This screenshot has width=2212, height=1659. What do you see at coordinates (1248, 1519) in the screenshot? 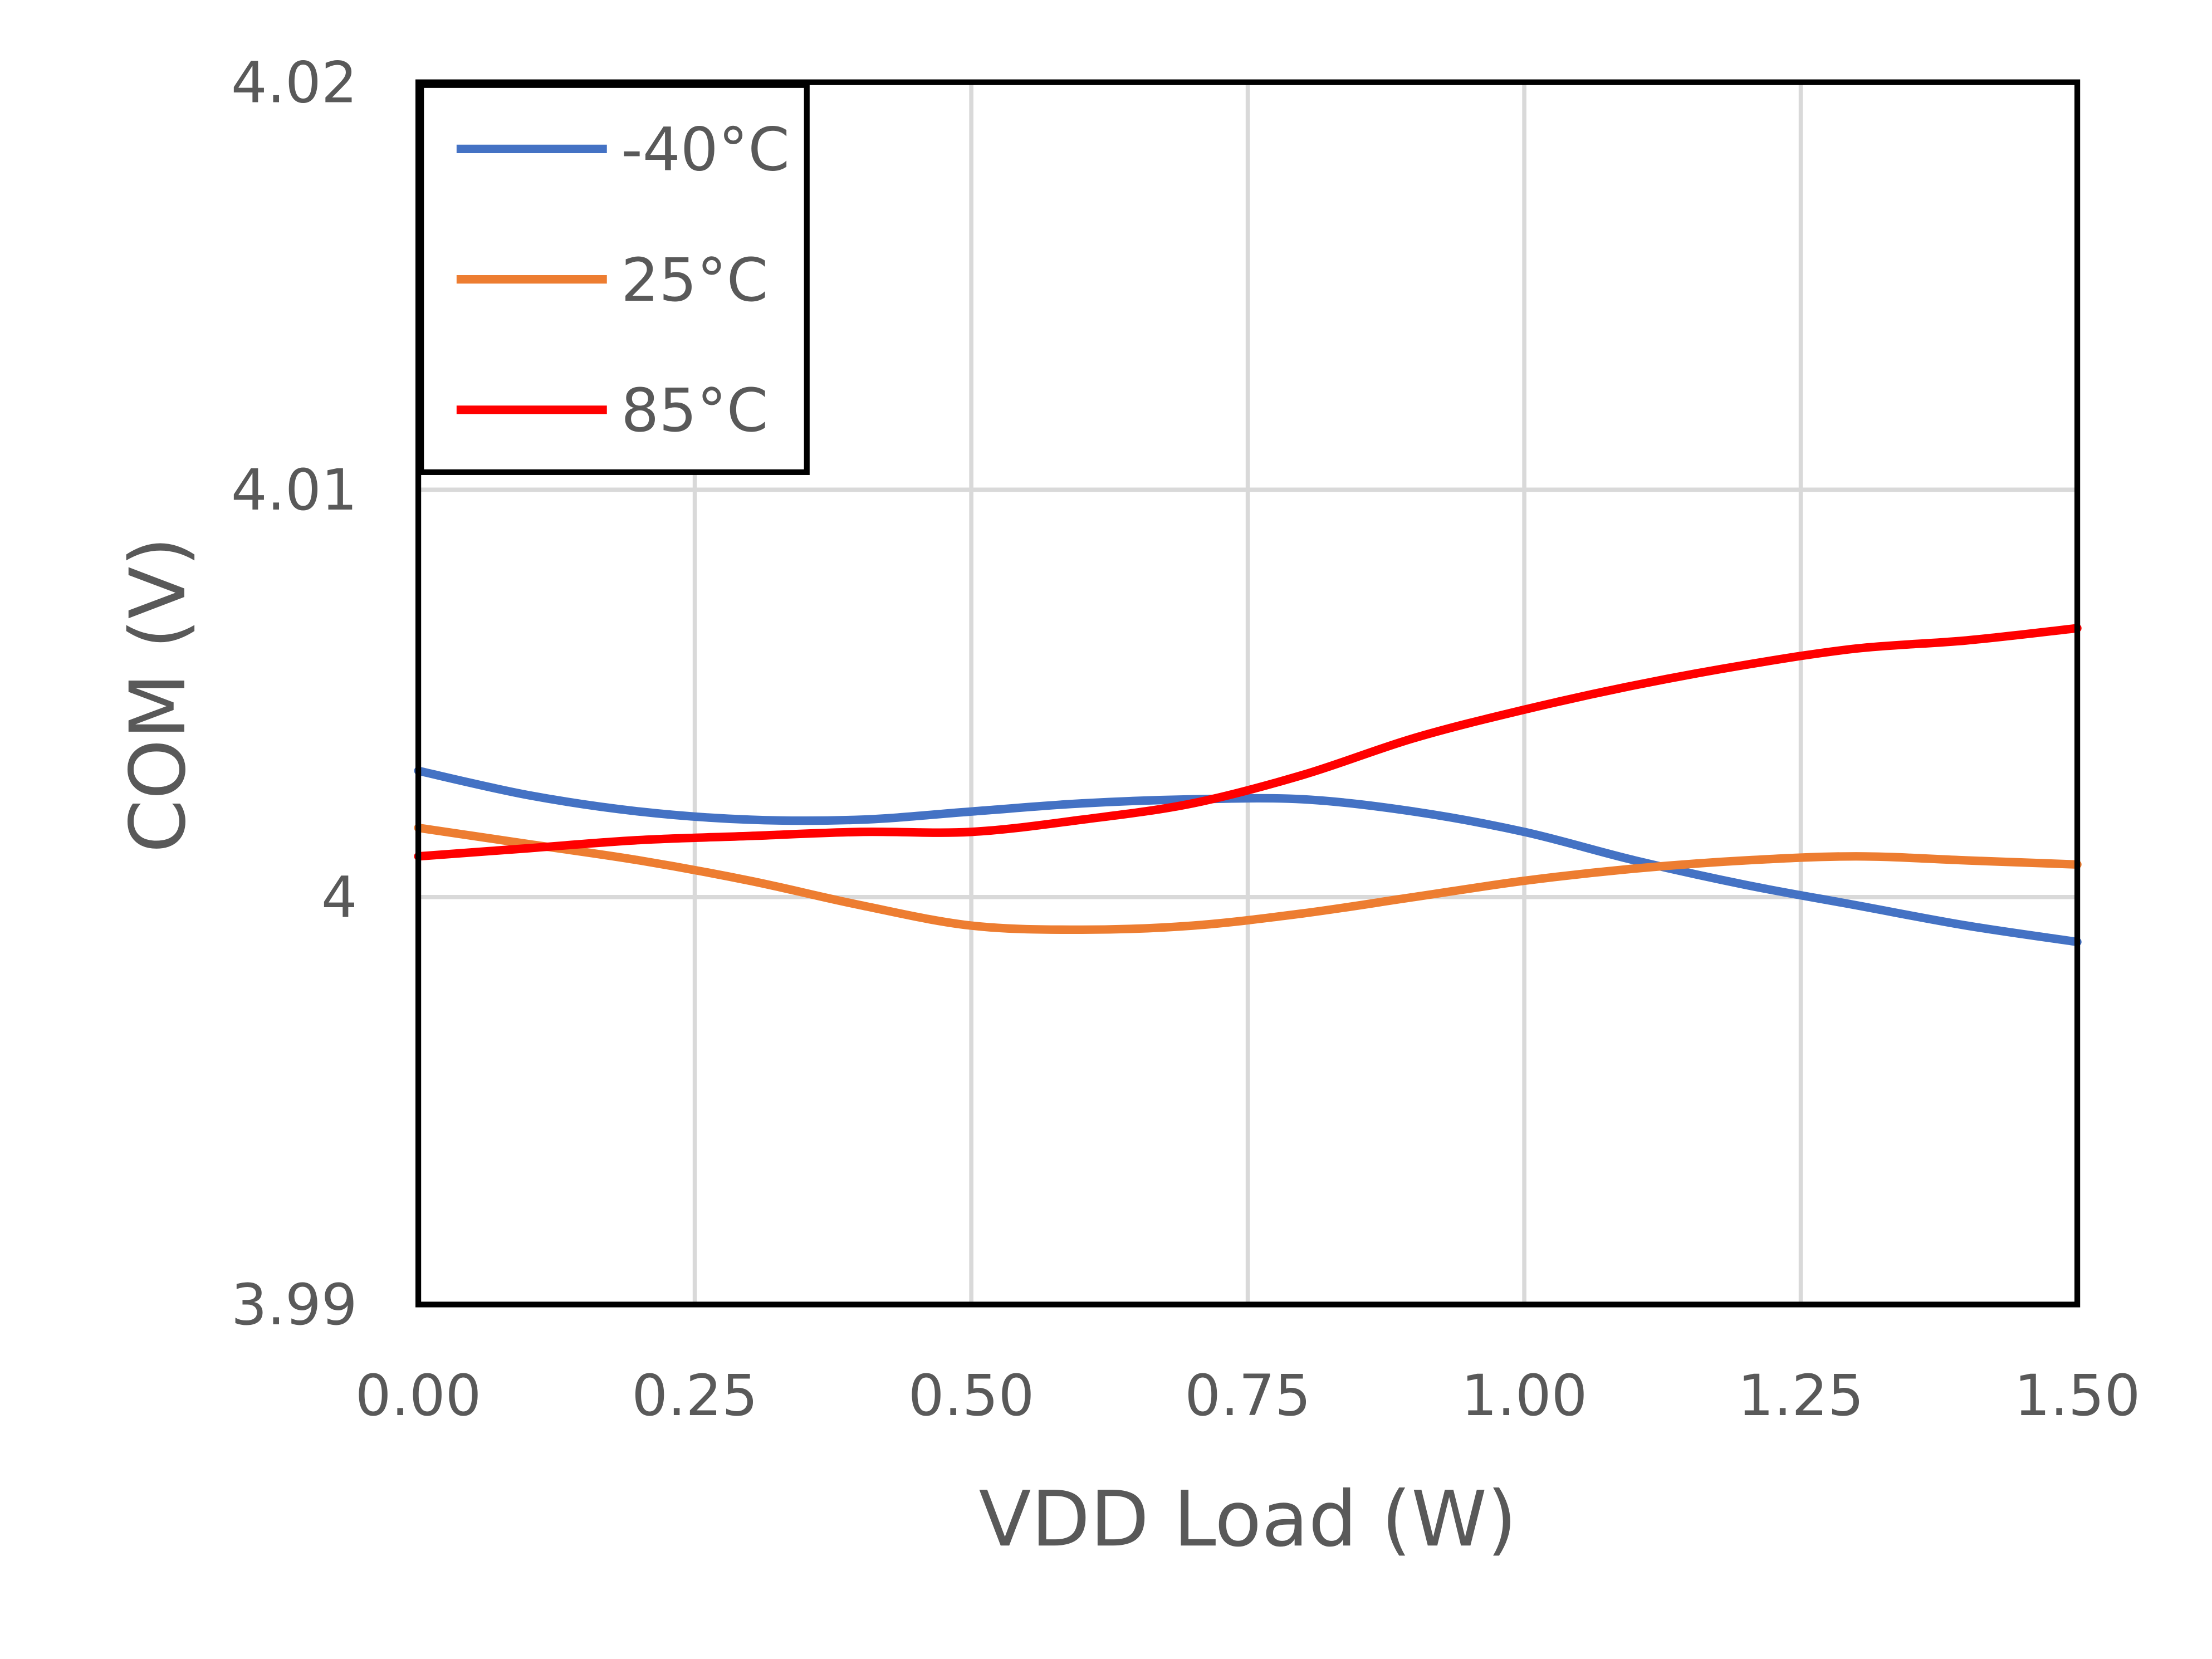
I see `x-axis-title: VDD Load (W)` at bounding box center [1248, 1519].